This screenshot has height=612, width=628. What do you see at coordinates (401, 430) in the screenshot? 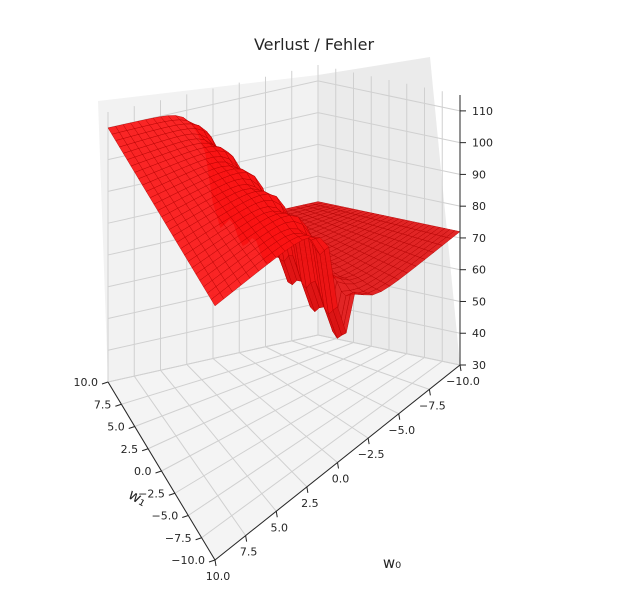
I see `w0-tick-label: −5.0` at bounding box center [401, 430].